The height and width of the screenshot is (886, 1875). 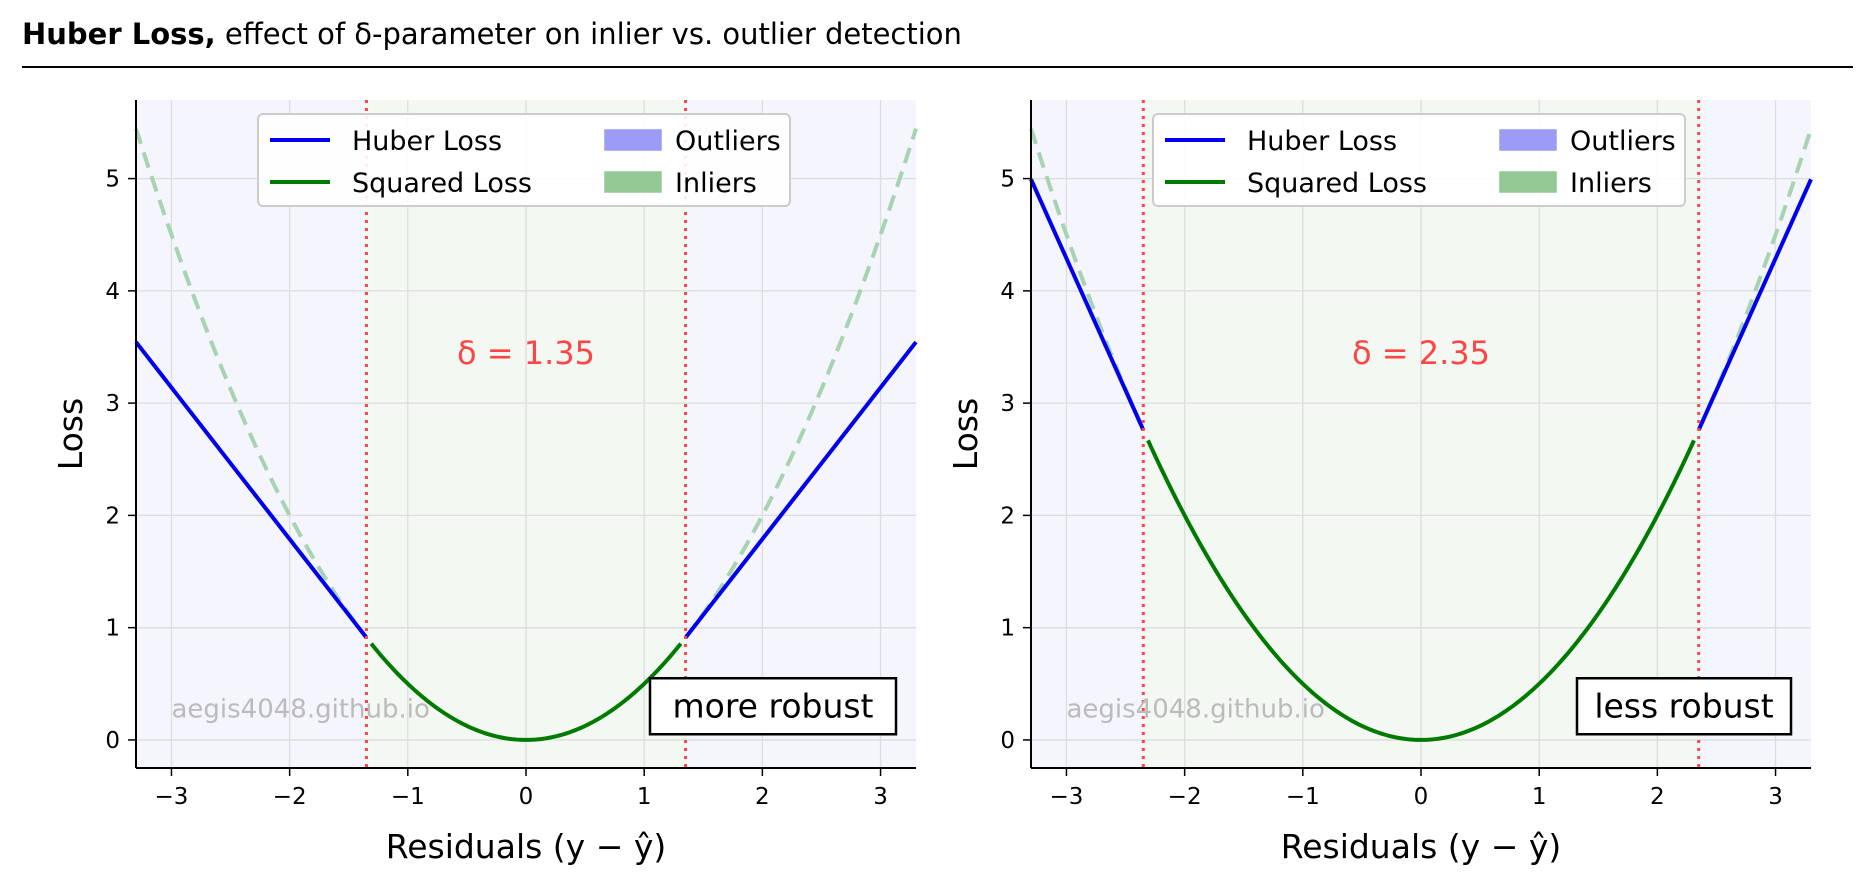 I want to click on robustness-label: less robust, so click(x=1683, y=705).